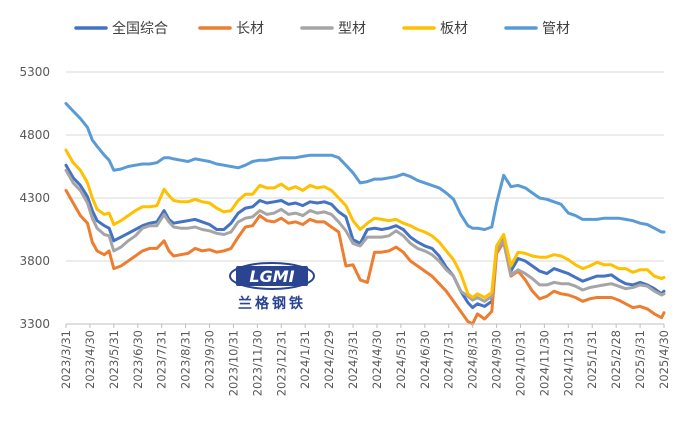 This screenshot has width=685, height=421. I want to click on legend-label: 管材, so click(556, 29).